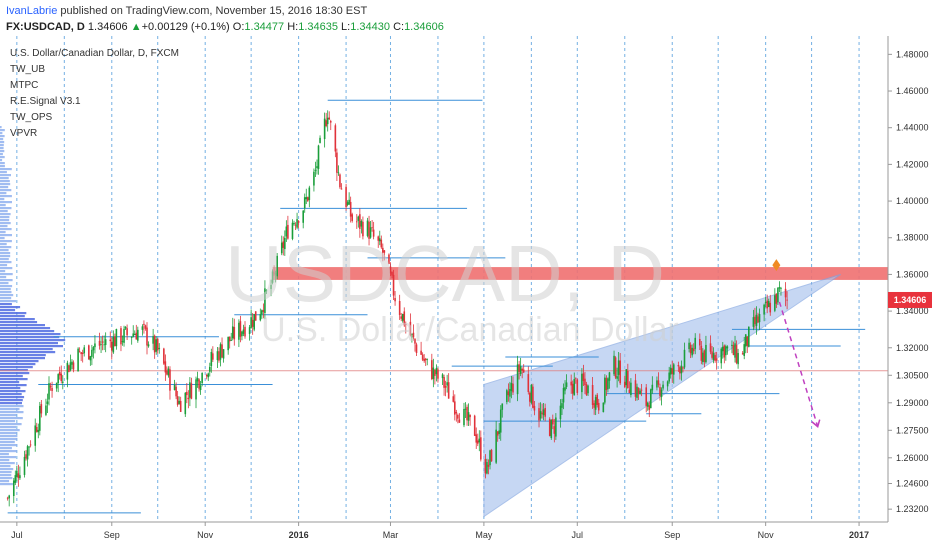 Image resolution: width=932 pixels, height=550 pixels. I want to click on legend-indicator: MTPC, so click(24, 85).